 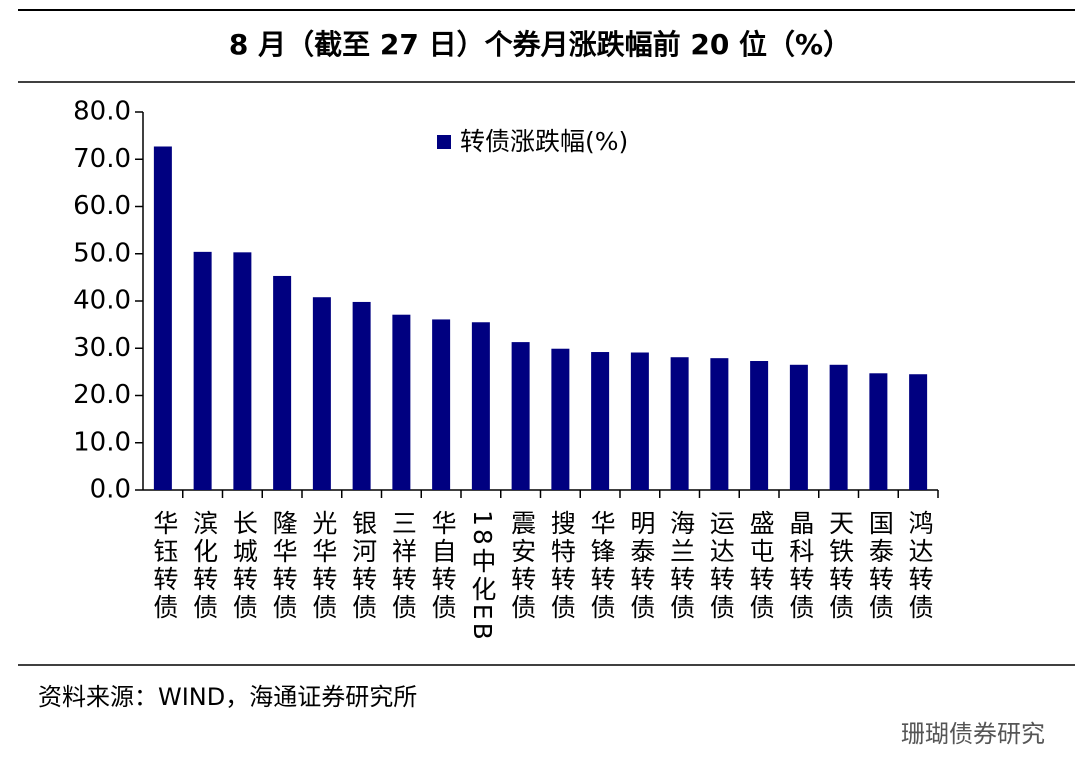 What do you see at coordinates (363, 566) in the screenshot?
I see `x-tick-label: 银河转债` at bounding box center [363, 566].